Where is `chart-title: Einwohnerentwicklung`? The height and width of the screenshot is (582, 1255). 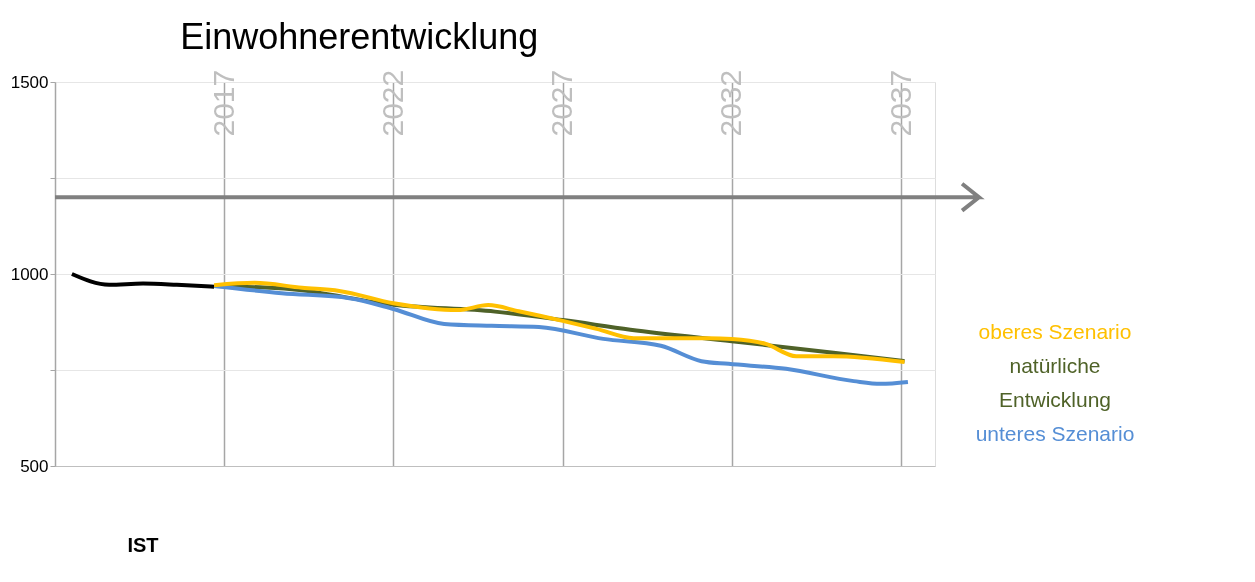
chart-title: Einwohnerentwicklung is located at coordinates (359, 37).